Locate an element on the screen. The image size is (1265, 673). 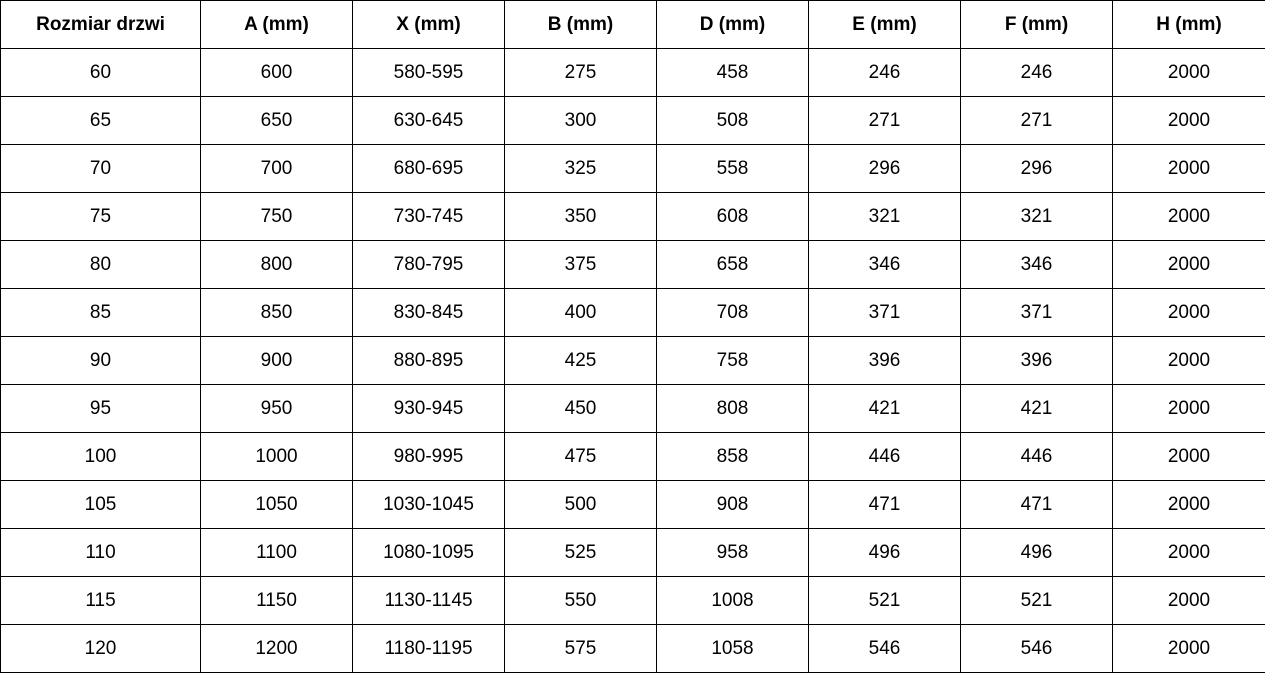
table-cell: 908 is located at coordinates (732, 504).